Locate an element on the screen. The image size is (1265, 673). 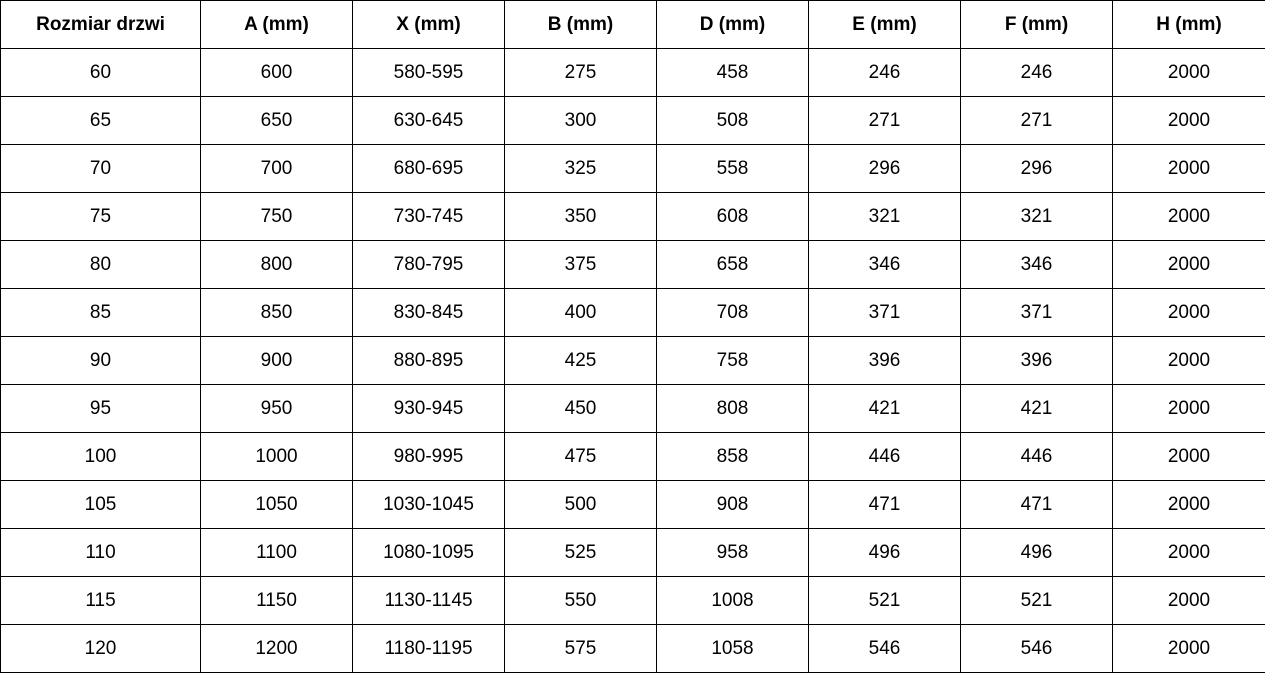
table-cell: 908 is located at coordinates (732, 504).